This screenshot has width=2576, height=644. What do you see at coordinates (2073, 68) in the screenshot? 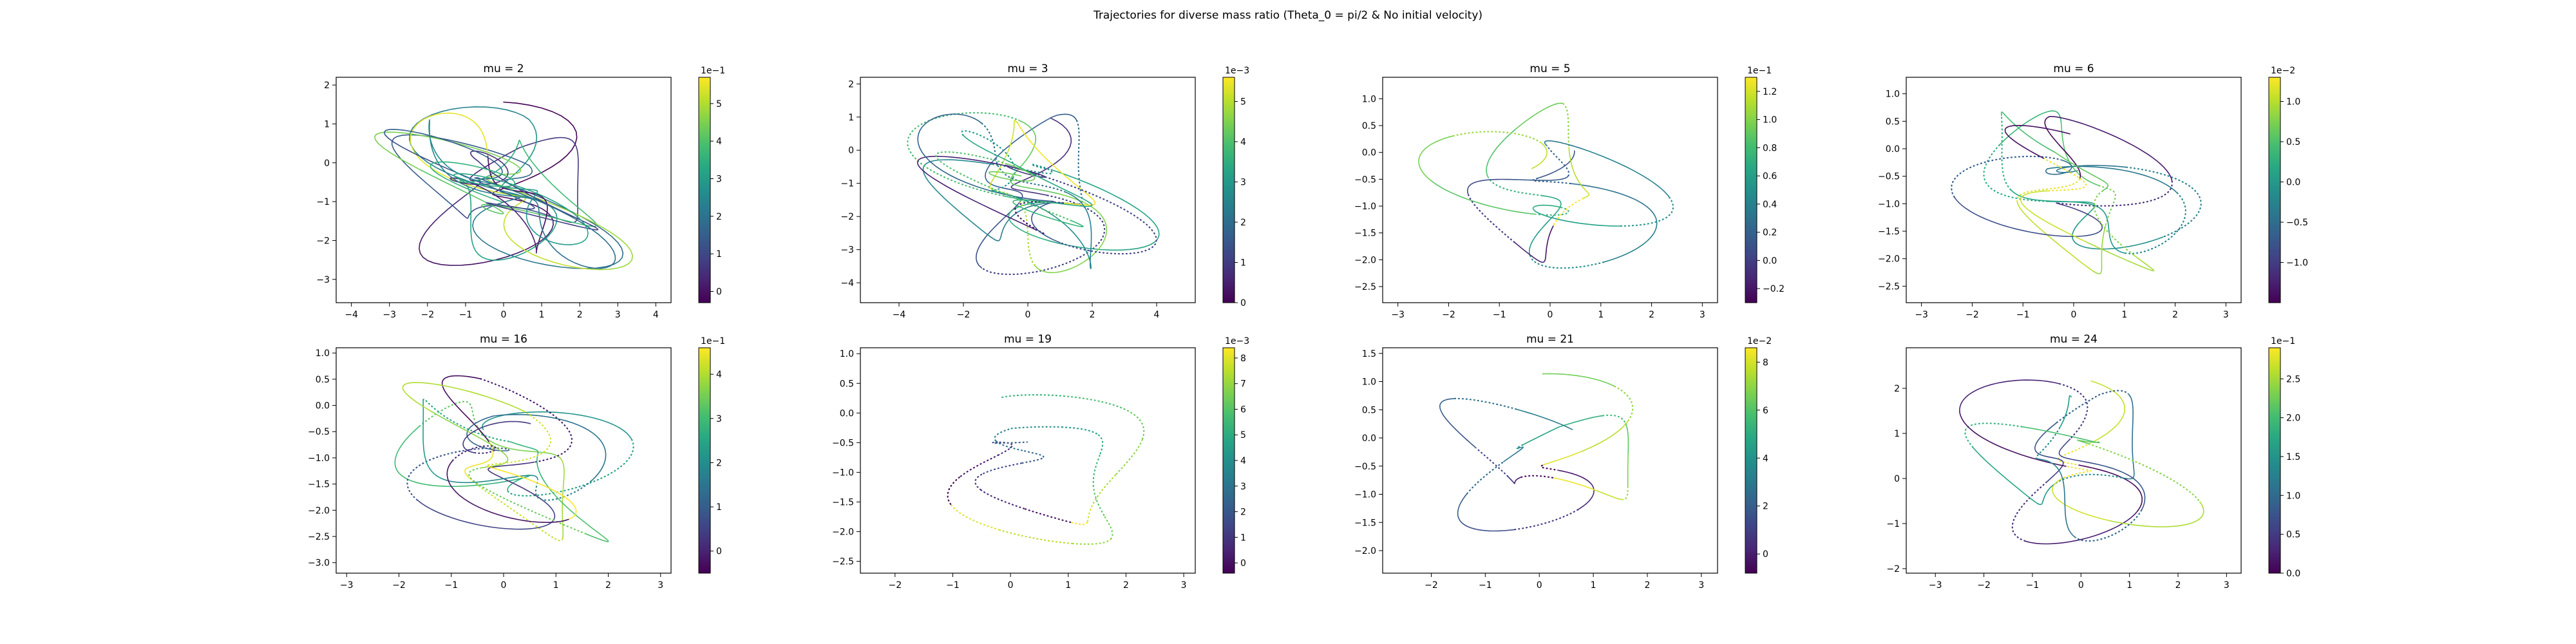
I see `subplot-title: mu = 6` at bounding box center [2073, 68].